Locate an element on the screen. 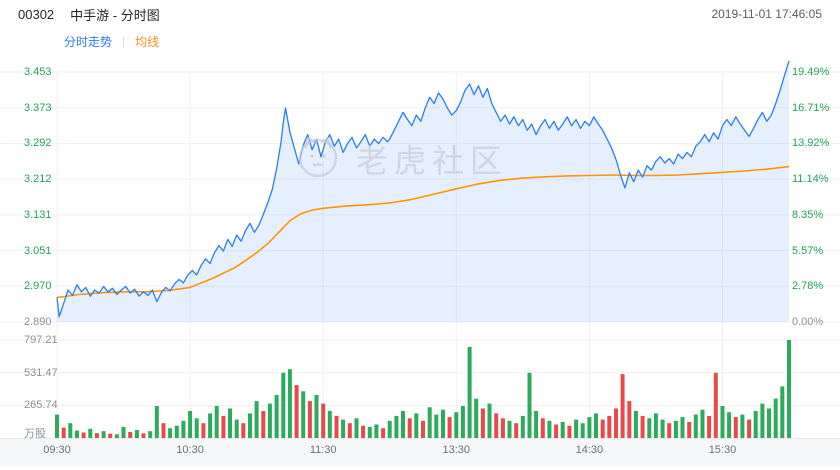 This screenshot has height=470, width=840. timestamp: 2019-11-01 17:46:05 is located at coordinates (766, 14).